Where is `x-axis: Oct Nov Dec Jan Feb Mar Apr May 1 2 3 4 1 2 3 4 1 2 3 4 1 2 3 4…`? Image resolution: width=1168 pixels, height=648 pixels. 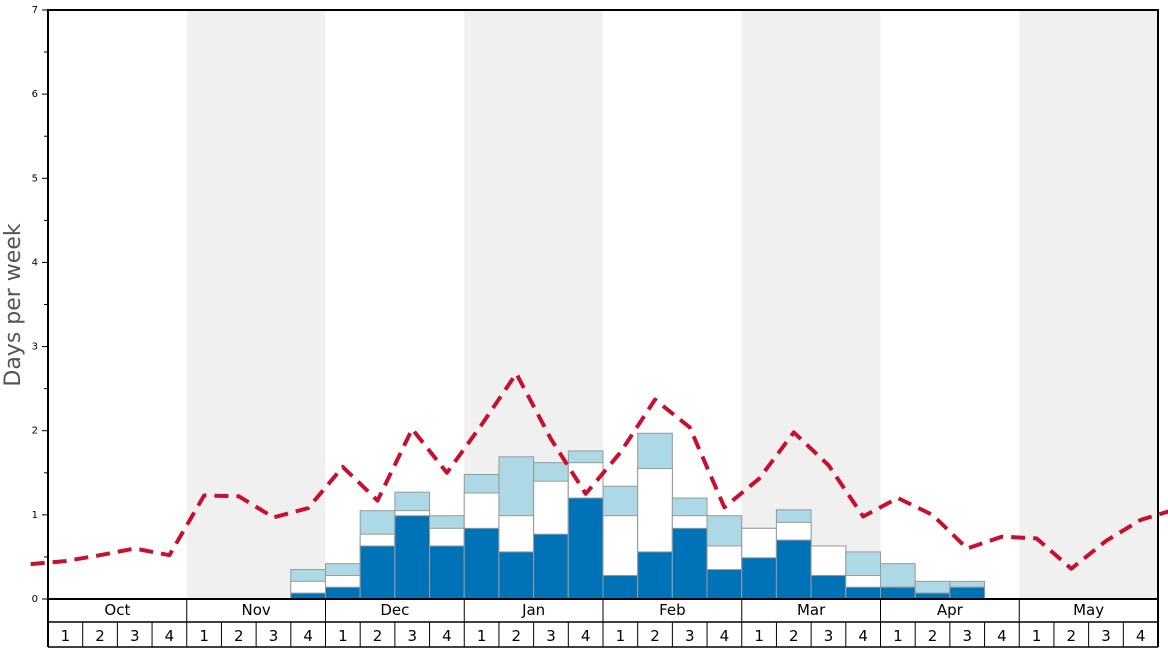
x-axis: Oct Nov Dec Jan Feb Mar Apr May 1 2 3 4 1 2 3 4 1 2 3 4 1 2 3 4… is located at coordinates (603, 623).